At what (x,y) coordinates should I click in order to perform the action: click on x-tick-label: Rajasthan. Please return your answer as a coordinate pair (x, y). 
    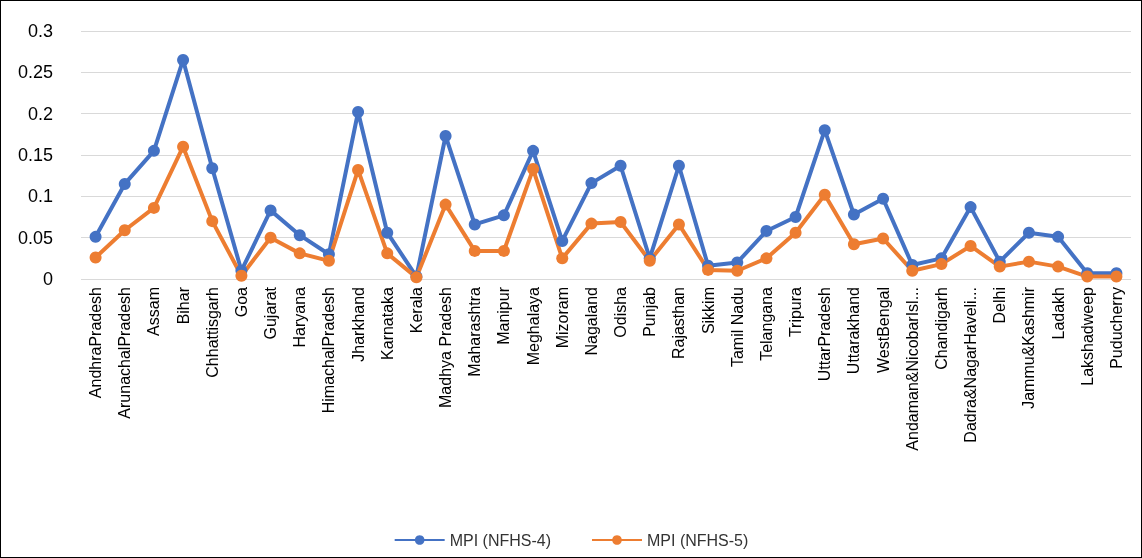
    Looking at the image, I should click on (679, 323).